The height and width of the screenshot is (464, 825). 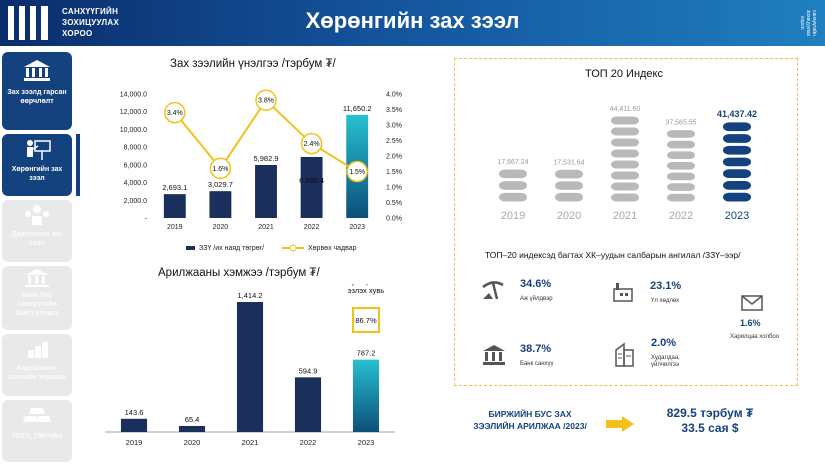 I want to click on sidebar-item-nbfi: Банк бус санхүүгийн байгууллага, so click(x=37, y=298).